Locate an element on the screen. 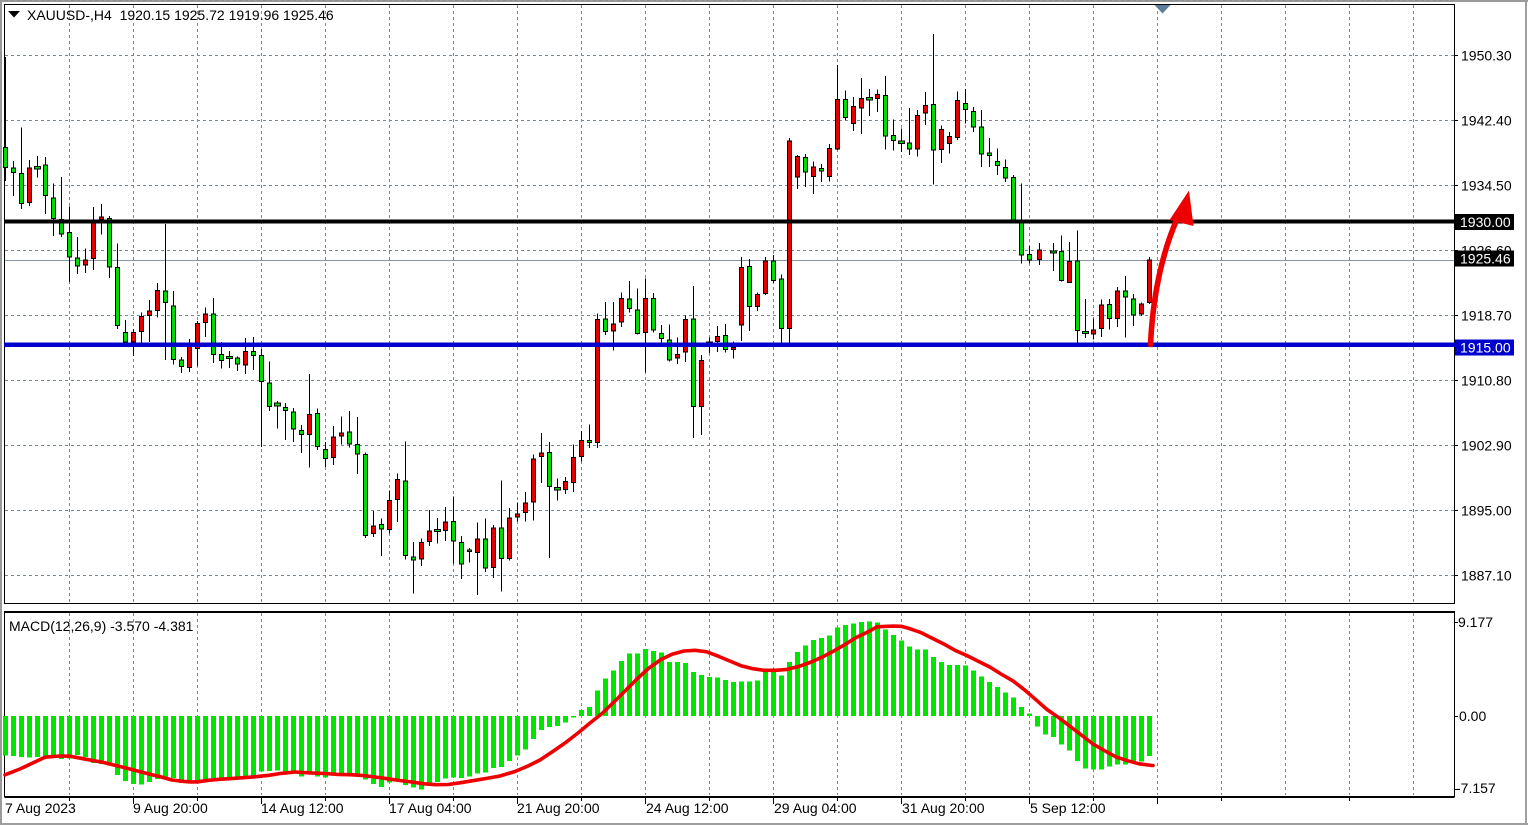  svg-text: 1925.46 is located at coordinates (1485, 259).